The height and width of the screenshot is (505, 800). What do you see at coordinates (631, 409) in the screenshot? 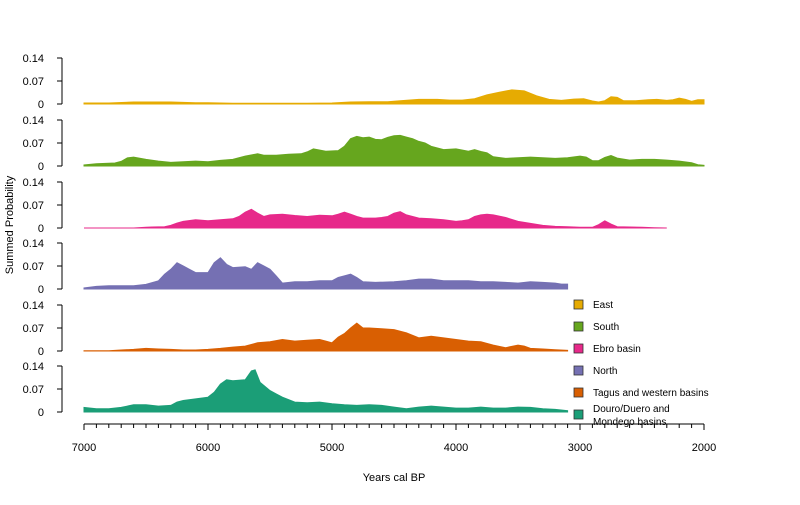
I see `legend-label-line1: Douro/Duero and` at bounding box center [631, 409].